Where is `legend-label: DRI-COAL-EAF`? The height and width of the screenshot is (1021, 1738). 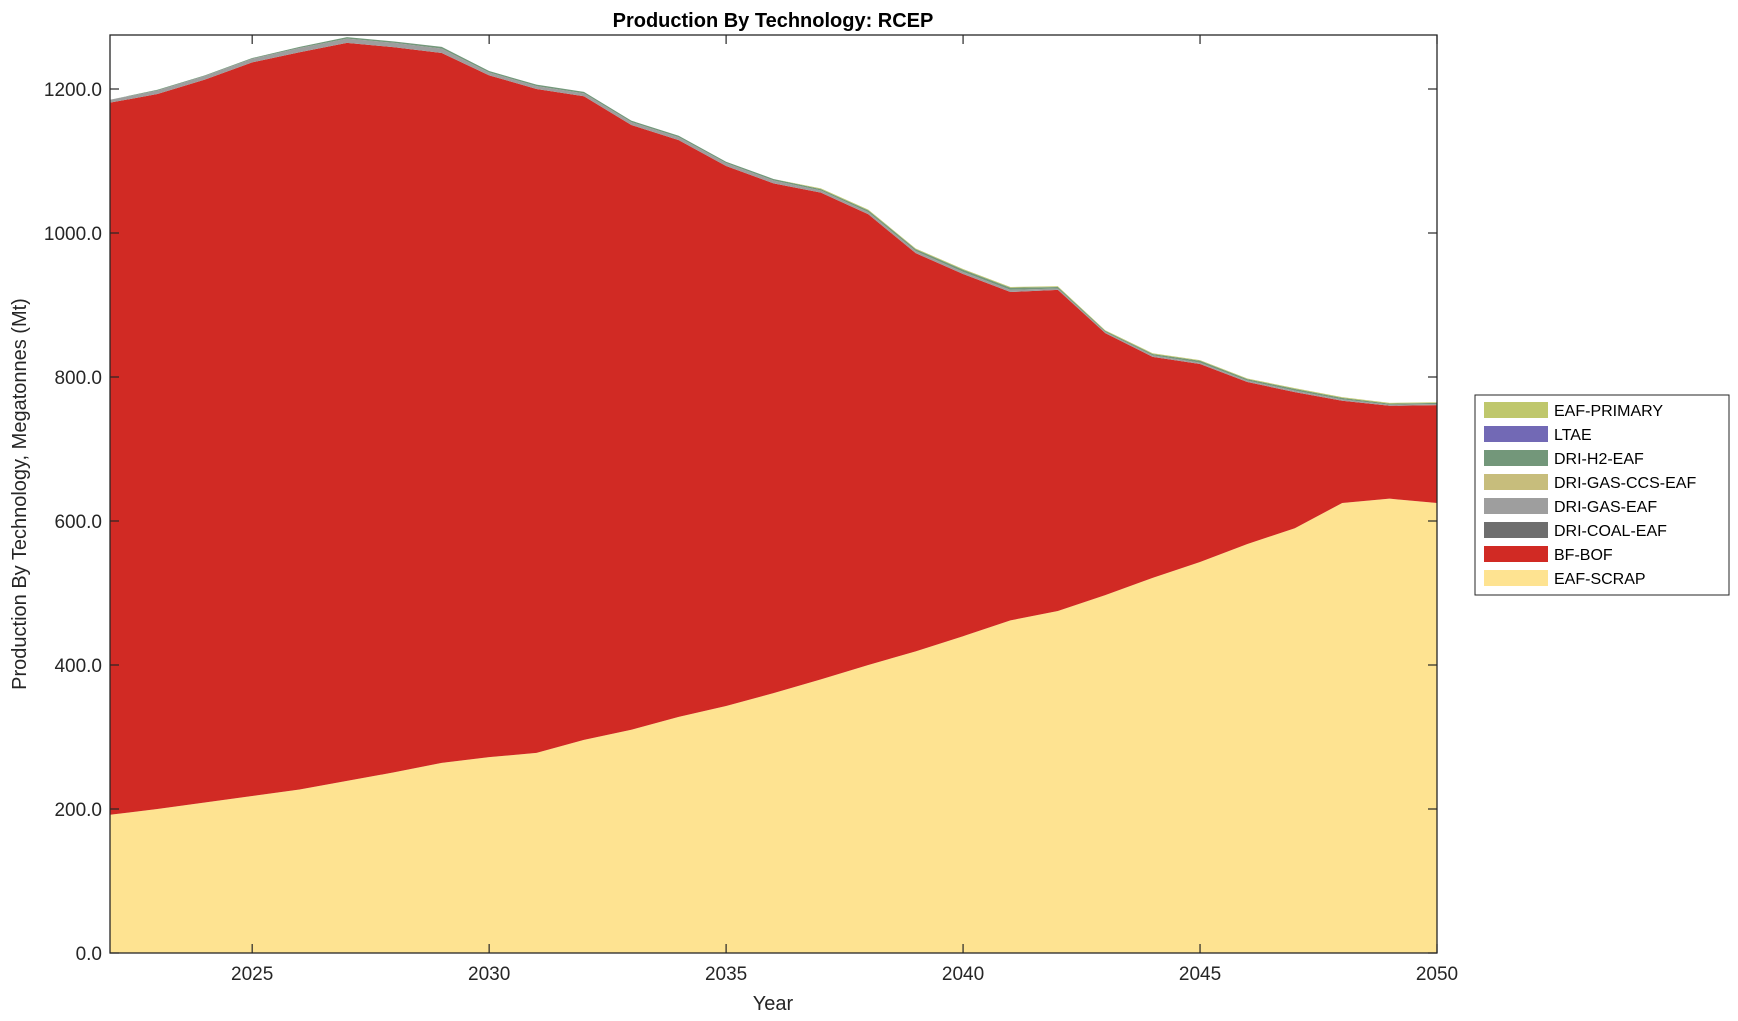 legend-label: DRI-COAL-EAF is located at coordinates (1610, 531).